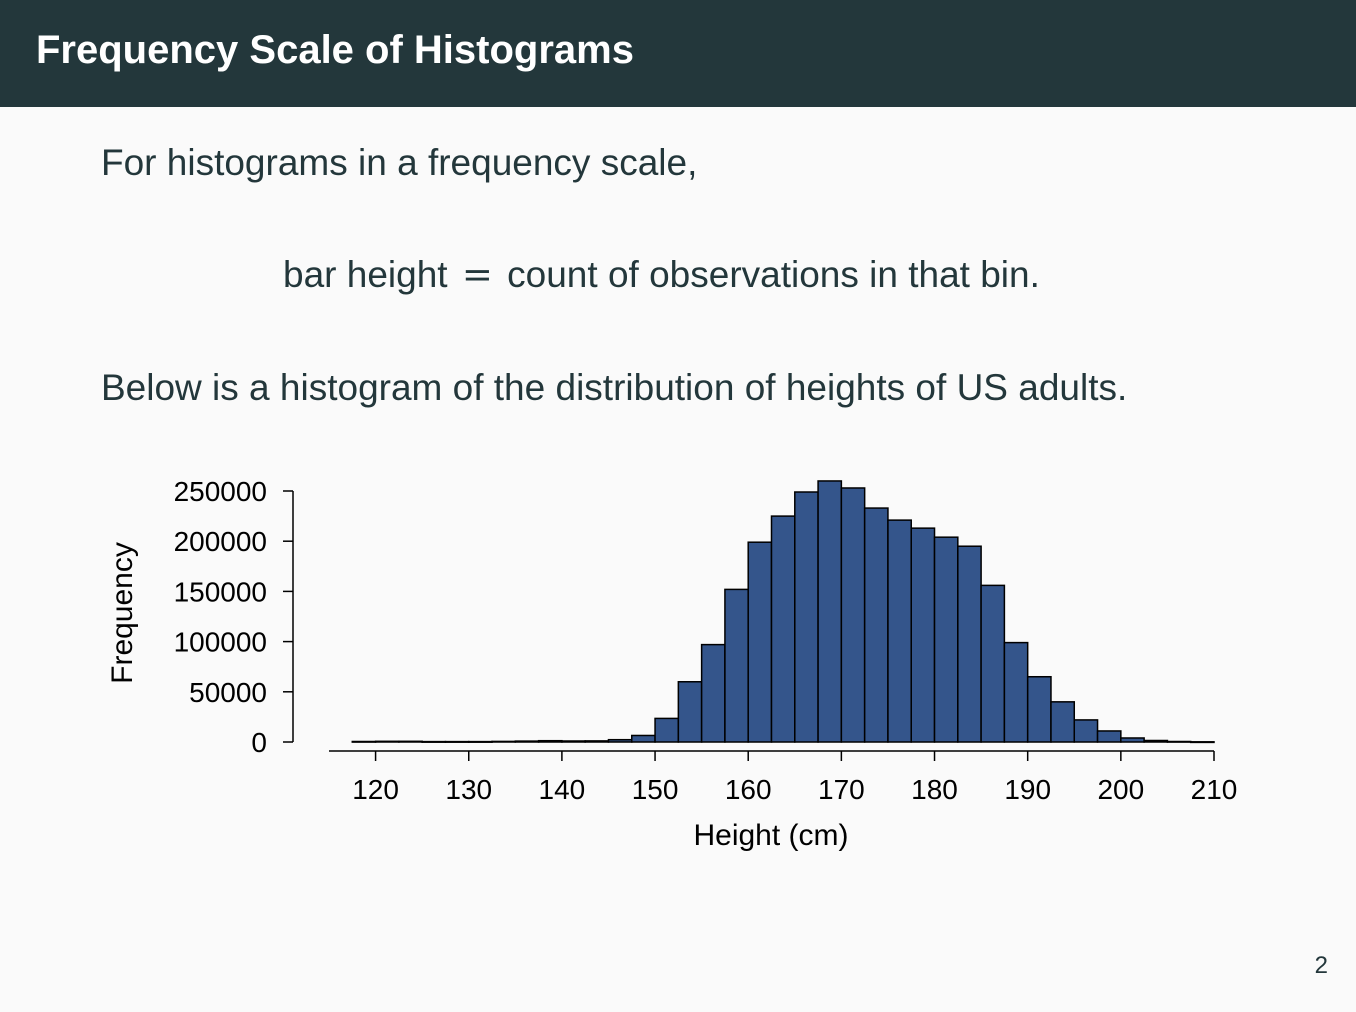 The height and width of the screenshot is (1012, 1356). What do you see at coordinates (335, 50) in the screenshot?
I see `slide-title: Frequency Scale of Histograms` at bounding box center [335, 50].